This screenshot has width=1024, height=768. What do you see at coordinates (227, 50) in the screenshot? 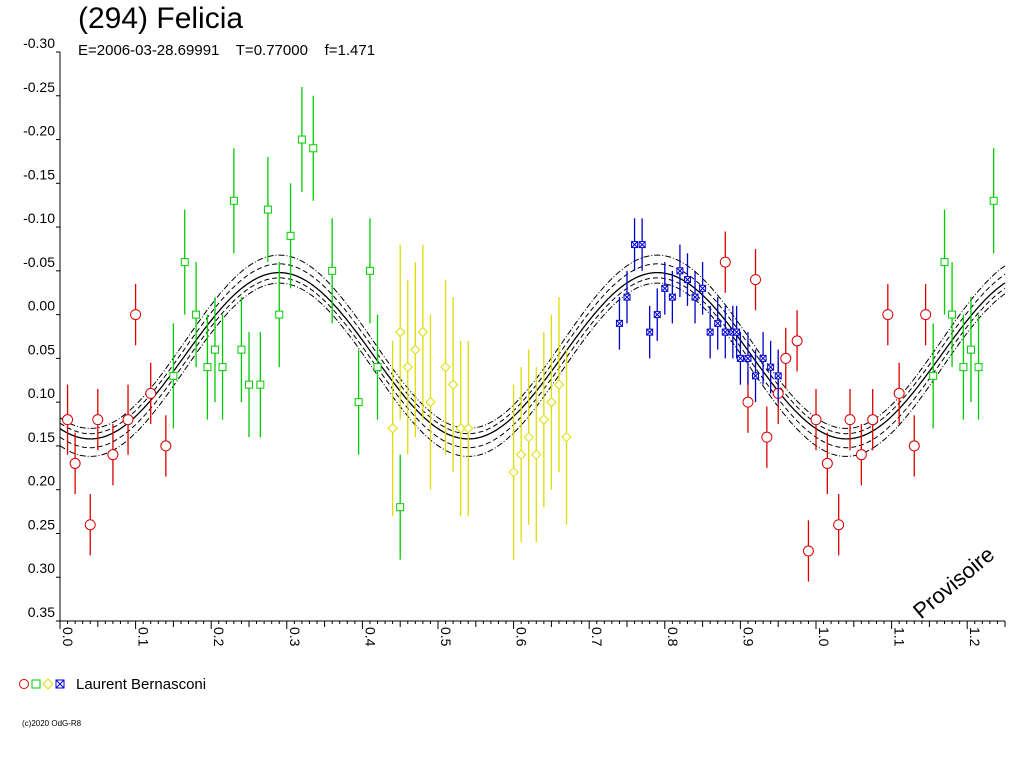
I see `chart-subtitle: E=2006-03-28.69991 T=0.77000 f=1.471` at bounding box center [227, 50].